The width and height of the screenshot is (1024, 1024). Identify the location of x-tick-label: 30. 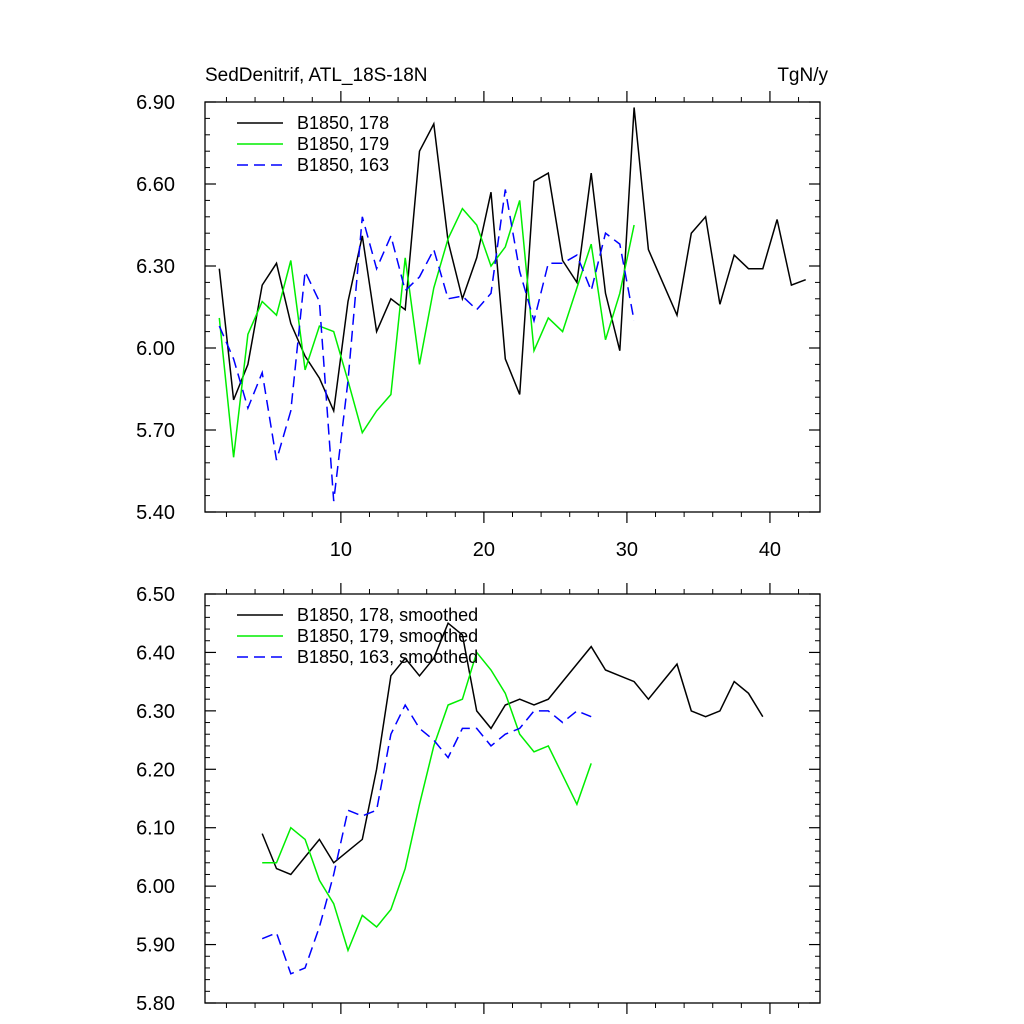
(627, 550).